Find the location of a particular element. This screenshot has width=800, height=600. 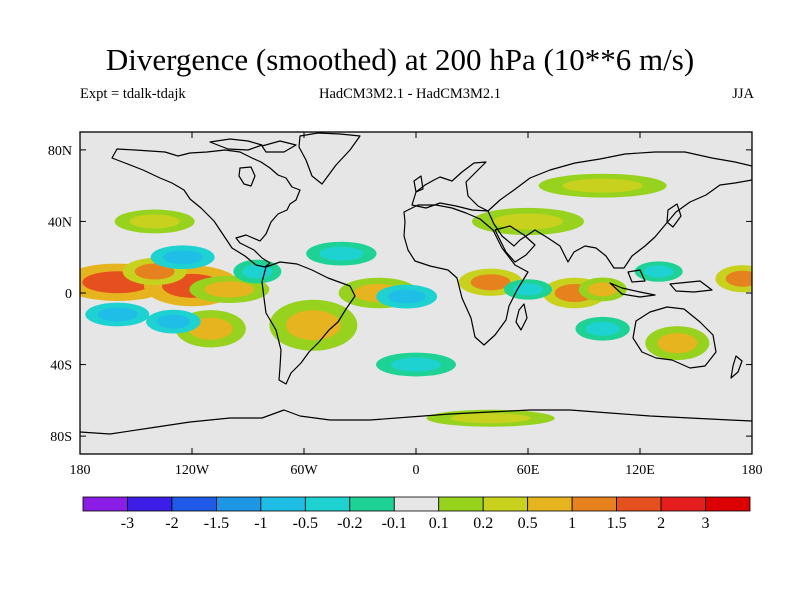

coast-indonesia is located at coordinates (661, 283).